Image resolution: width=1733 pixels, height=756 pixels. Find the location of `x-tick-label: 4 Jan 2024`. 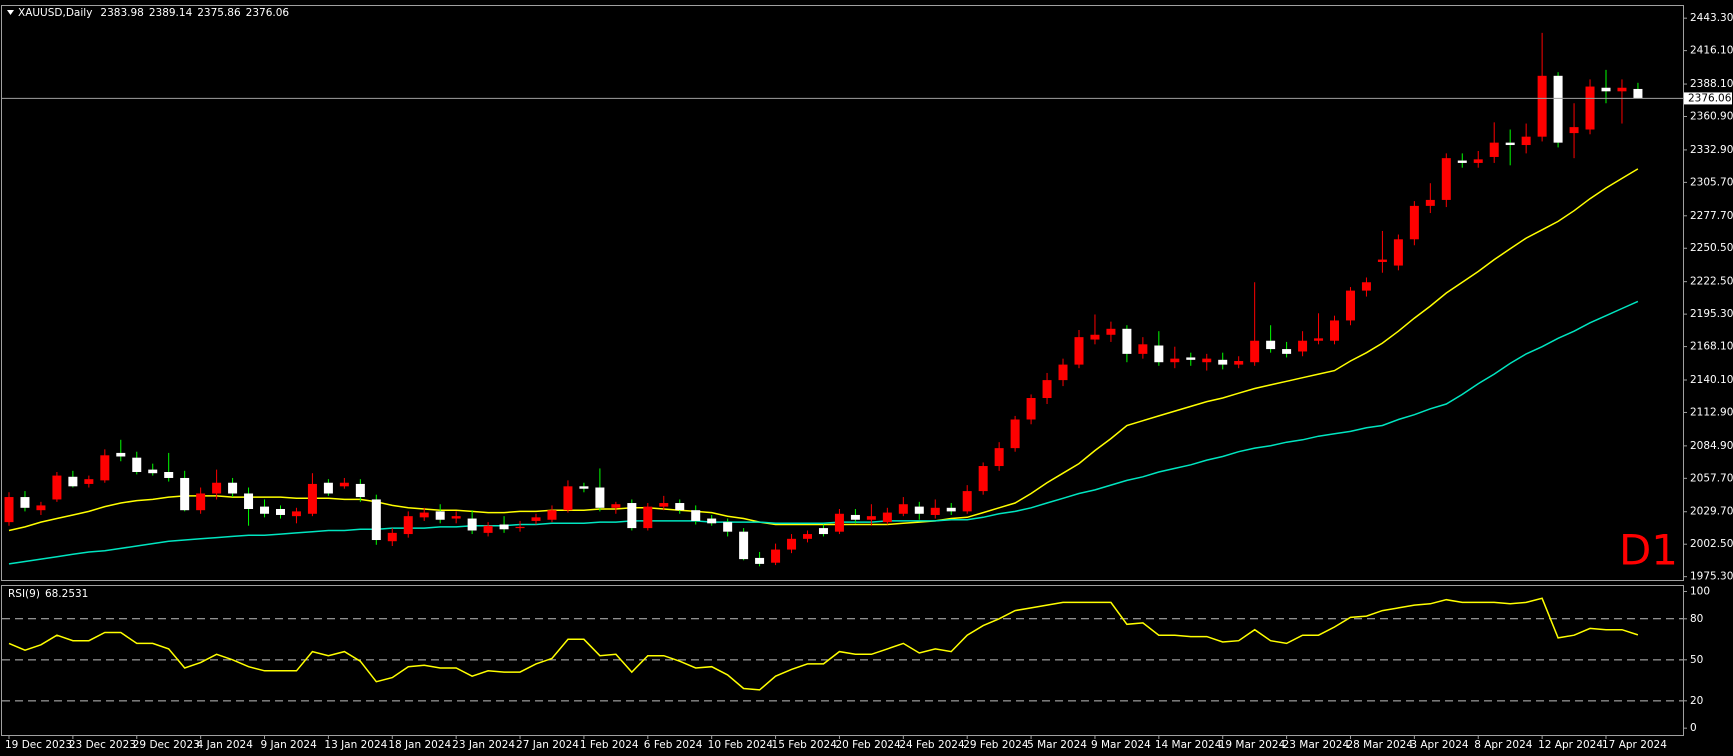

x-tick-label: 4 Jan 2024 is located at coordinates (225, 745).